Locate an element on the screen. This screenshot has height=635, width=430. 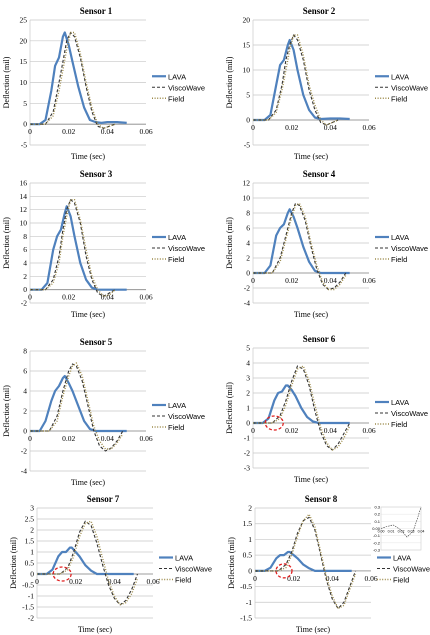
panel-title: Sensor 4 is located at coordinates (319, 174).